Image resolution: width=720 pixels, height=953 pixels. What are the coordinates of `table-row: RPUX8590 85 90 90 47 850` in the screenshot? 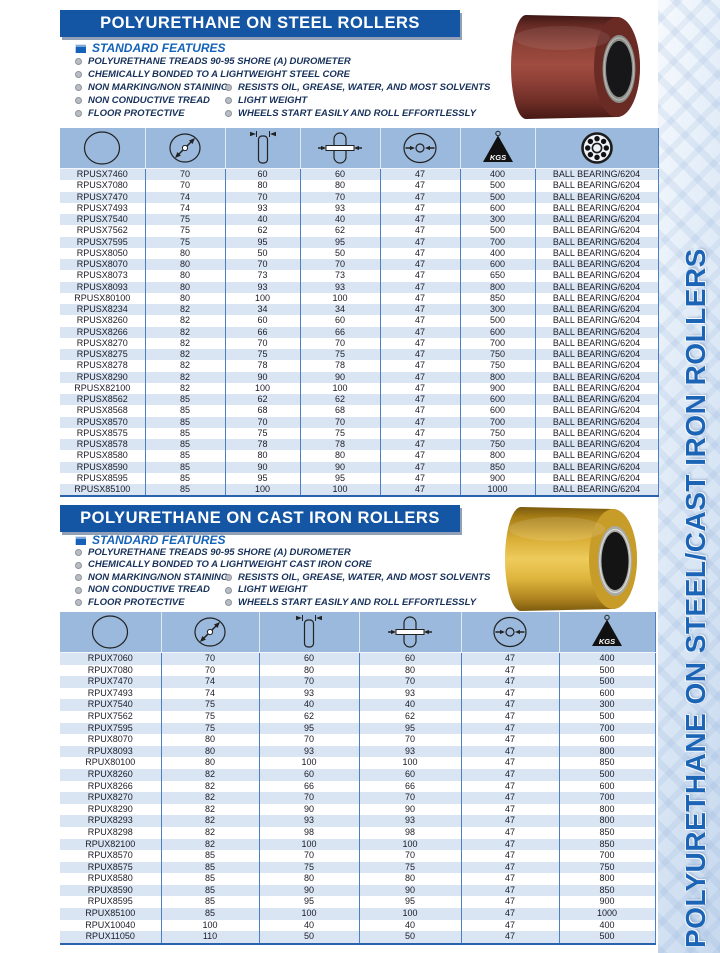 It's located at (357, 890).